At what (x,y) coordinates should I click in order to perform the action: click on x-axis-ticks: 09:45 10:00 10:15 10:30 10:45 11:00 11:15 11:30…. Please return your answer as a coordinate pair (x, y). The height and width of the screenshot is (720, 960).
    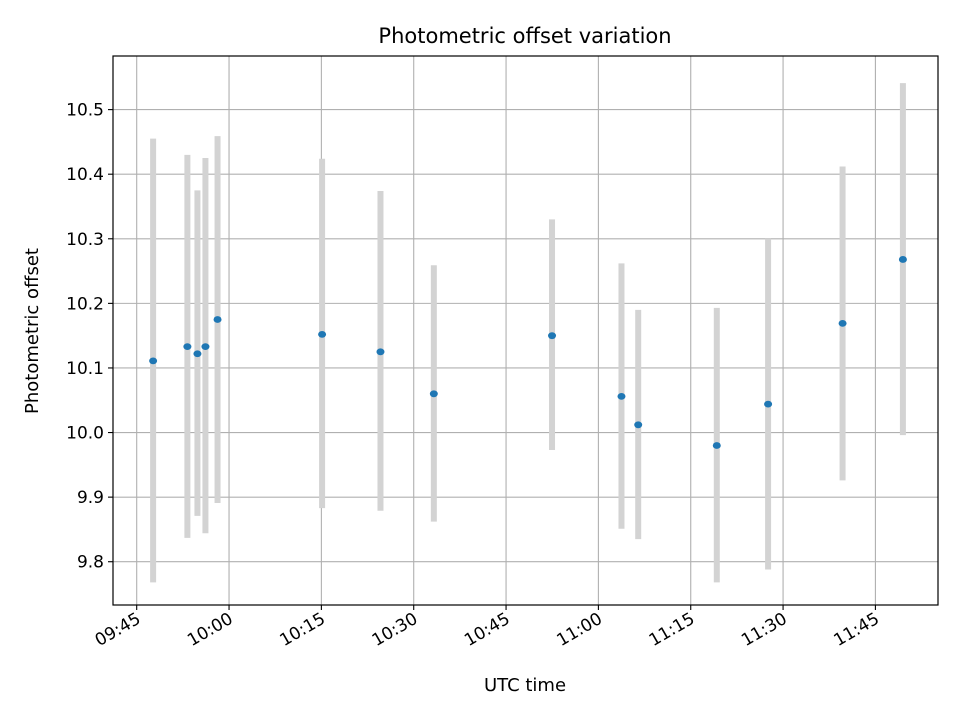
    Looking at the image, I should click on (487, 628).